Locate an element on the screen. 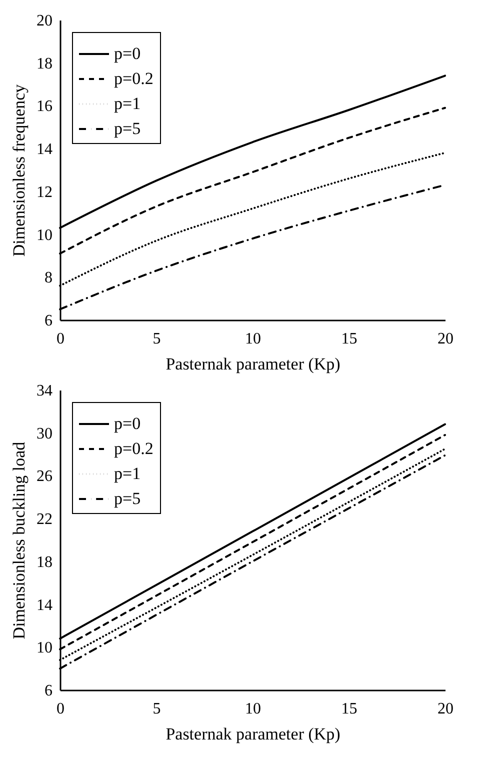 The width and height of the screenshot is (487, 780). y-tick-label: 12 is located at coordinates (44, 192).